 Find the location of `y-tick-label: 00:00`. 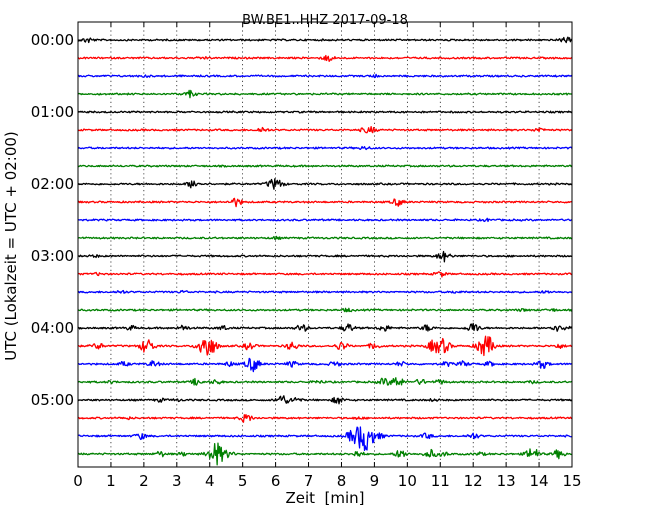

y-tick-label: 00:00 is located at coordinates (52, 40).